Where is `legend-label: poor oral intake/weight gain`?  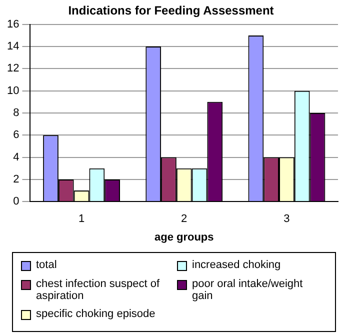 legend-label: poor oral intake/weight gain is located at coordinates (248, 290).